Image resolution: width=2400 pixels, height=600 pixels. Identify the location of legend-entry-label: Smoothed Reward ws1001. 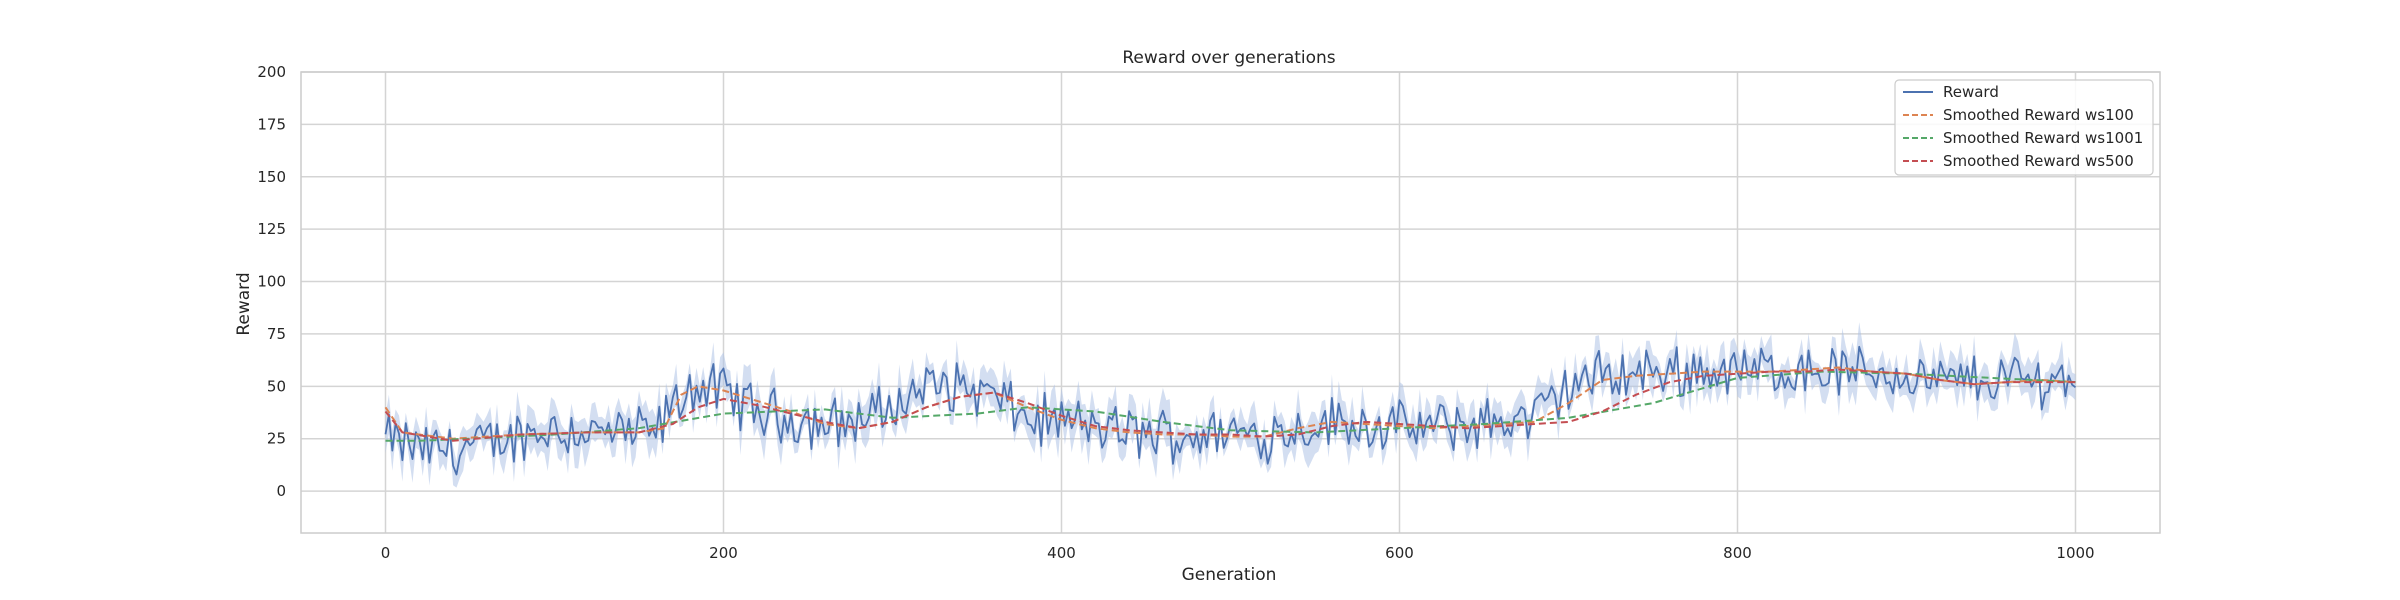
(2043, 138).